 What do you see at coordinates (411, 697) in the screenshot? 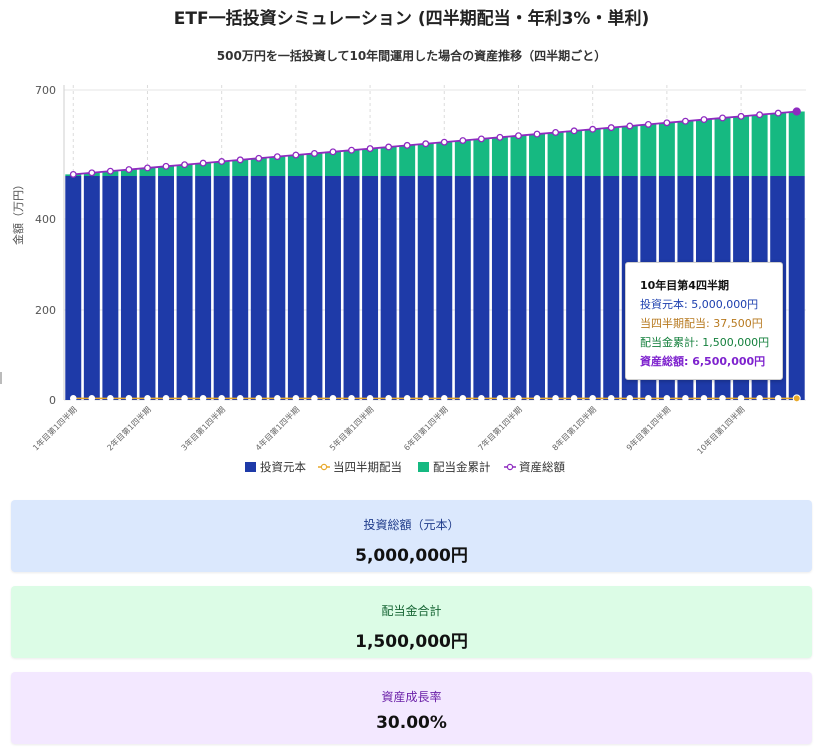
I see `summary-label-growth: 資産成長率` at bounding box center [411, 697].